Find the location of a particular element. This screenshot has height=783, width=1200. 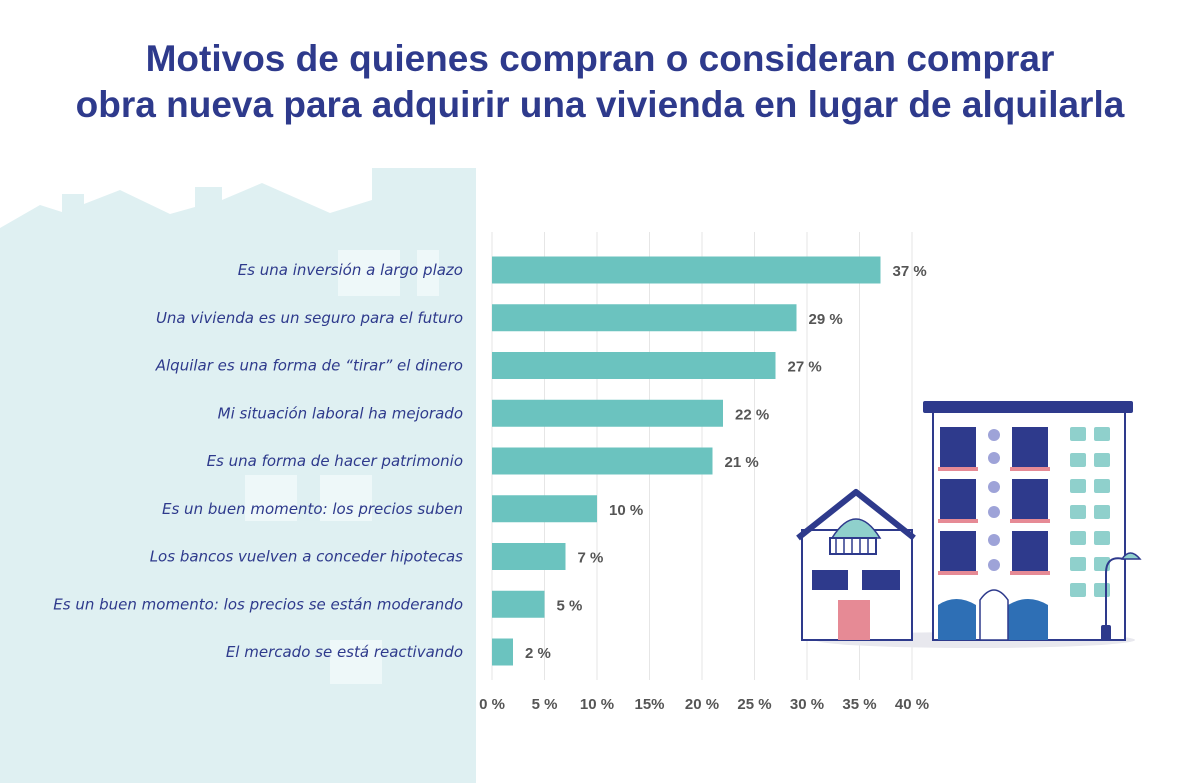

x-tick-label: 15% is located at coordinates (649, 704).